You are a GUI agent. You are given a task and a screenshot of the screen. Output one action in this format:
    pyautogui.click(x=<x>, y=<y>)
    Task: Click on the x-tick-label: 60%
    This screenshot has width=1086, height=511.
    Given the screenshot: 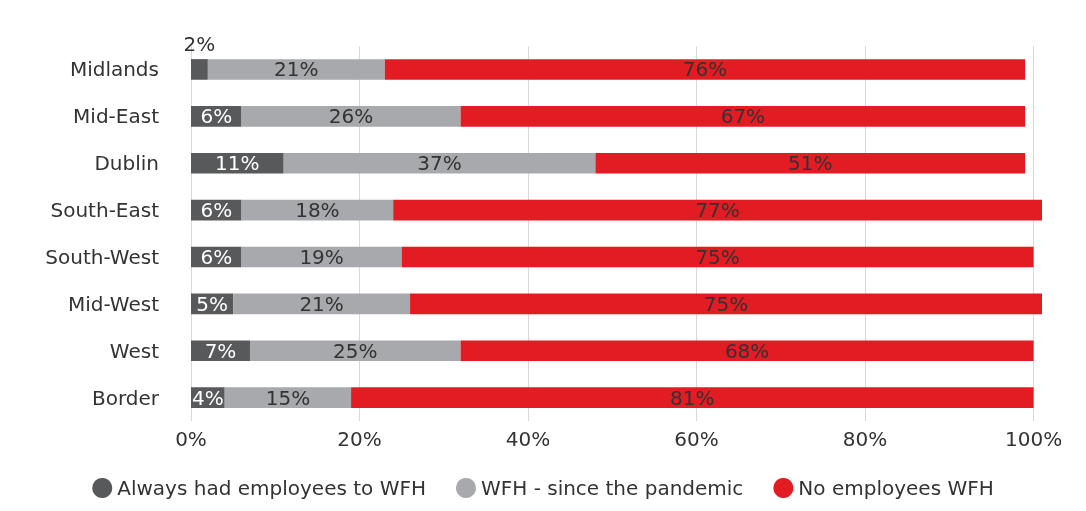 What is the action you would take?
    pyautogui.click(x=696, y=439)
    